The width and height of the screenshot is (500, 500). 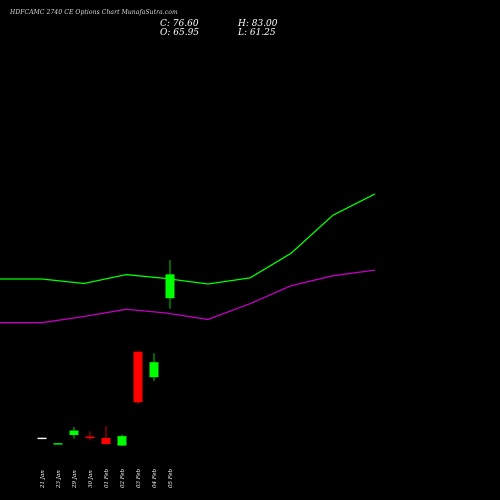 I want to click on x-tick-label: 23 Jan, so click(x=59, y=479).